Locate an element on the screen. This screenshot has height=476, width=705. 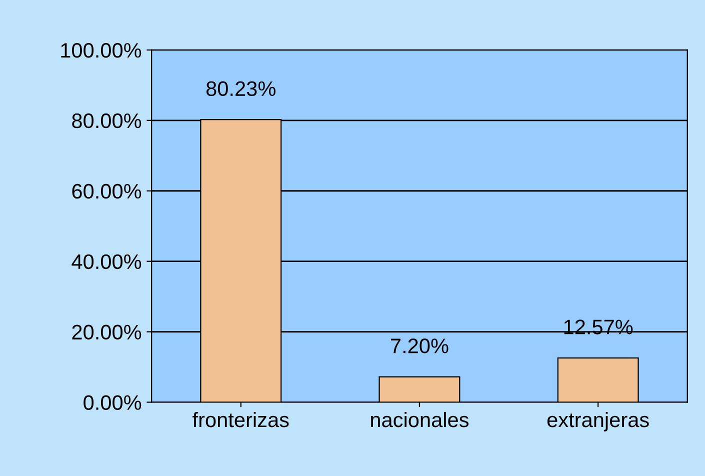
x-tick-label: nacionales is located at coordinates (420, 420).